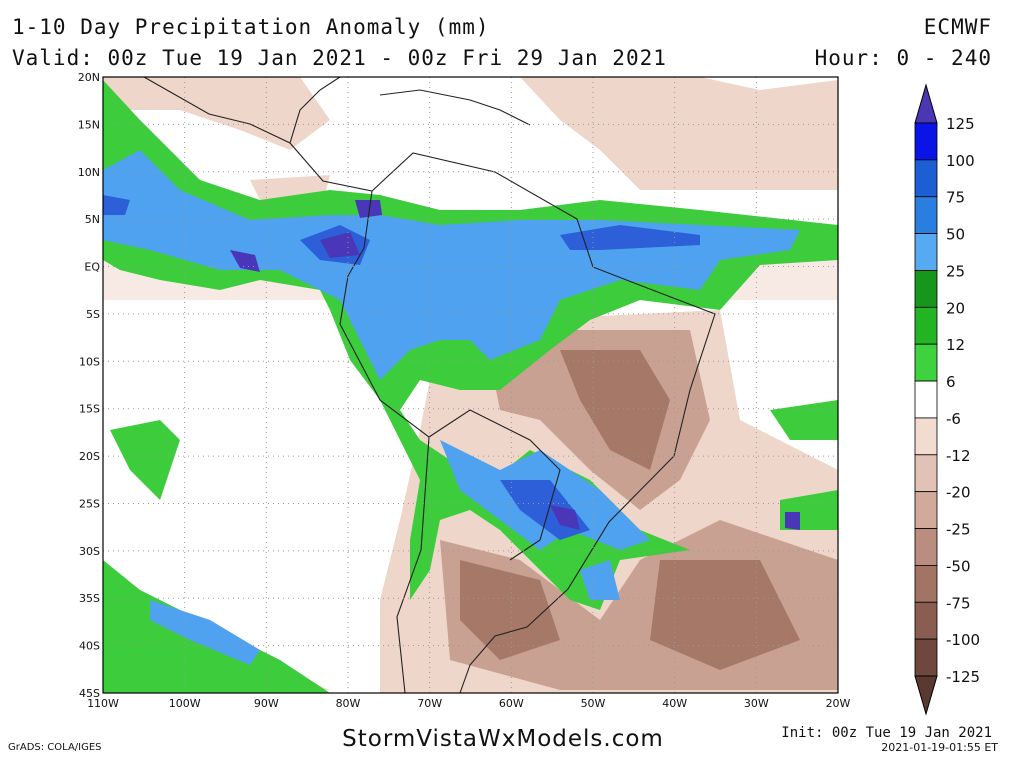 This screenshot has height=758, width=1016. I want to click on grads-credit: GrADS: COLA/IGES, so click(55, 747).